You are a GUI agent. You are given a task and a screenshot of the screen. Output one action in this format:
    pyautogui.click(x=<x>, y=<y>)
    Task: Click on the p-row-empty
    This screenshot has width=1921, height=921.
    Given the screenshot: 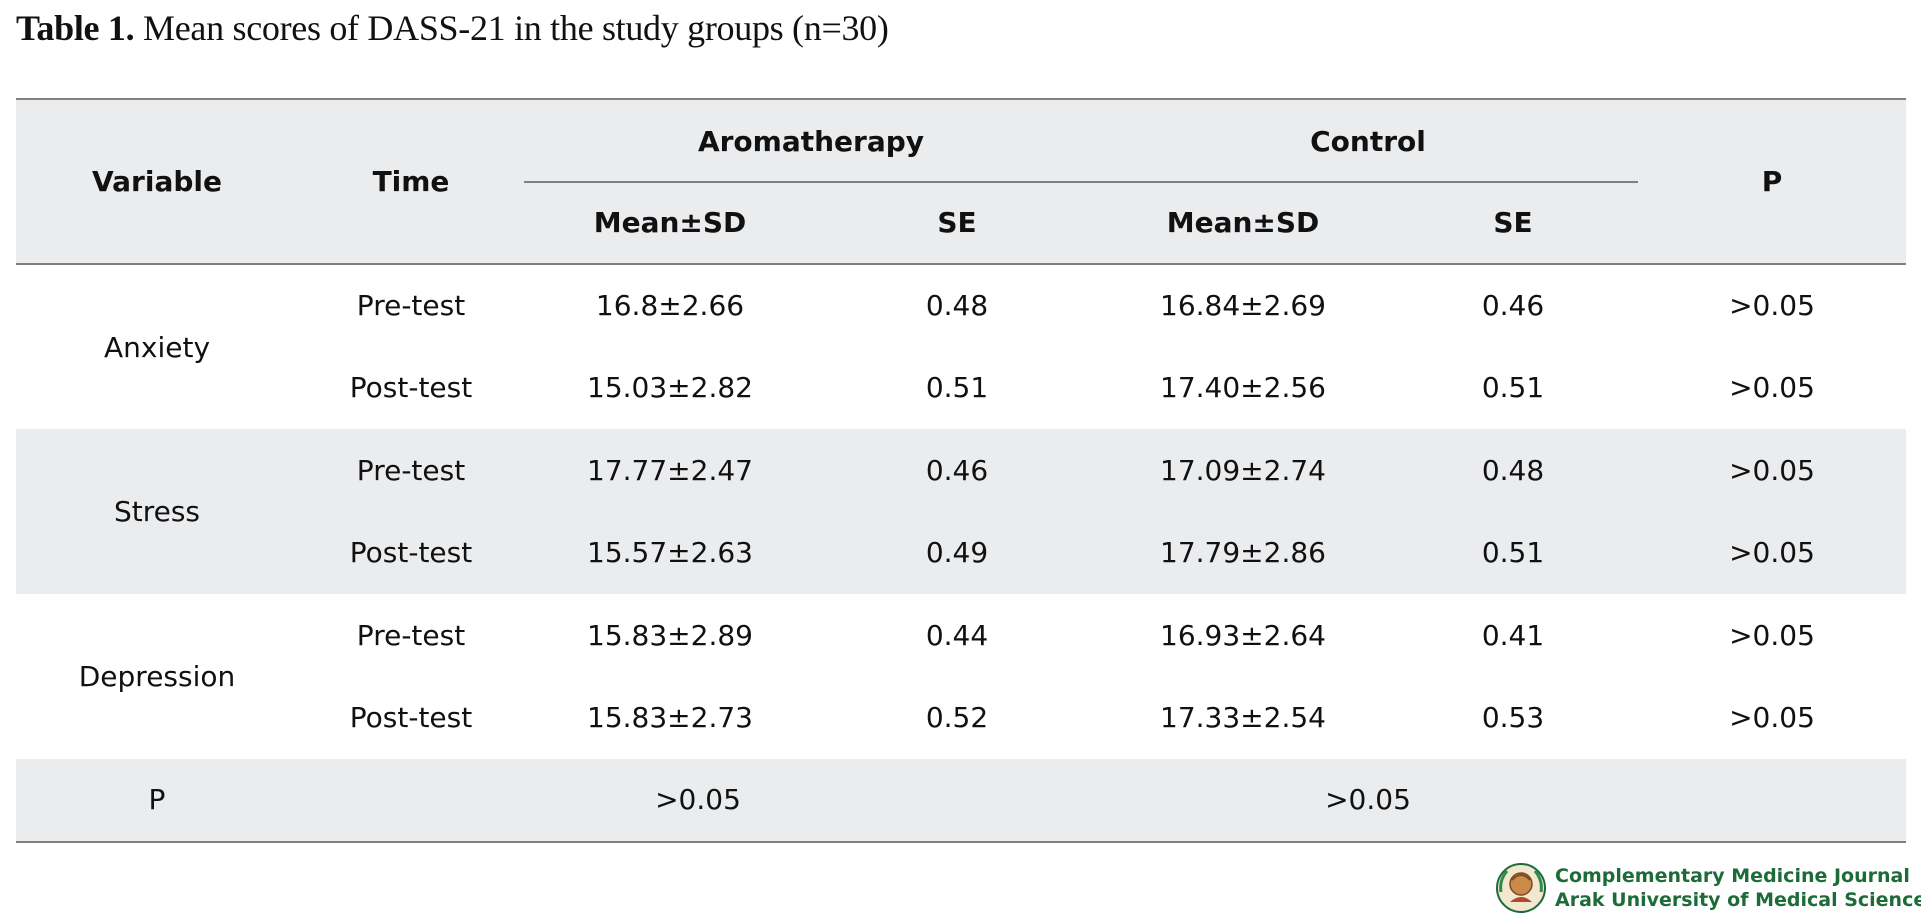 What is the action you would take?
    pyautogui.click(x=1772, y=801)
    